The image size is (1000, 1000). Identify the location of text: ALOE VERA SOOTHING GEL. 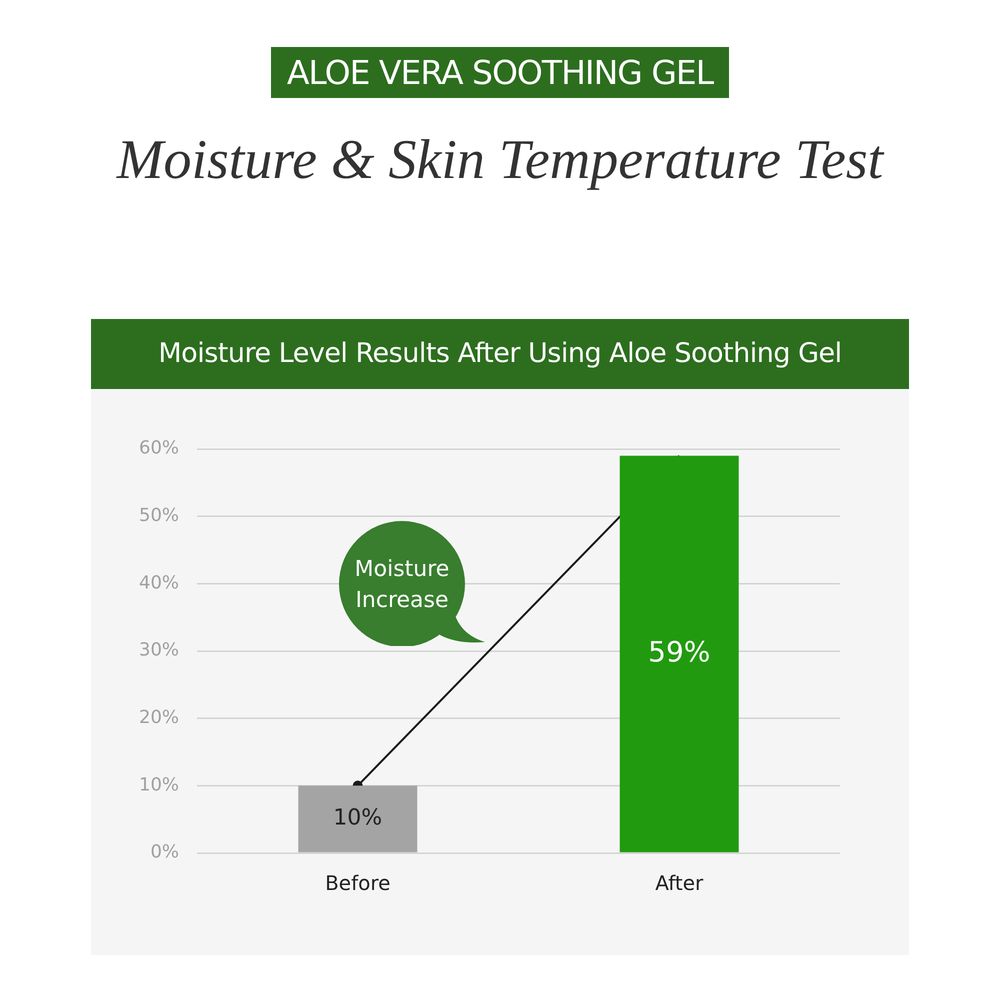
(500, 72).